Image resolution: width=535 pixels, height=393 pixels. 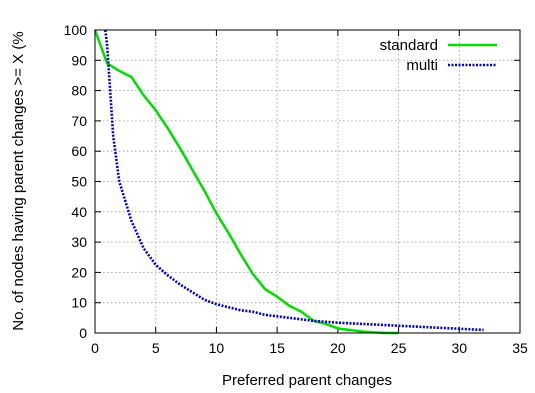 What do you see at coordinates (156, 348) in the screenshot?
I see `x-tick-label: 5` at bounding box center [156, 348].